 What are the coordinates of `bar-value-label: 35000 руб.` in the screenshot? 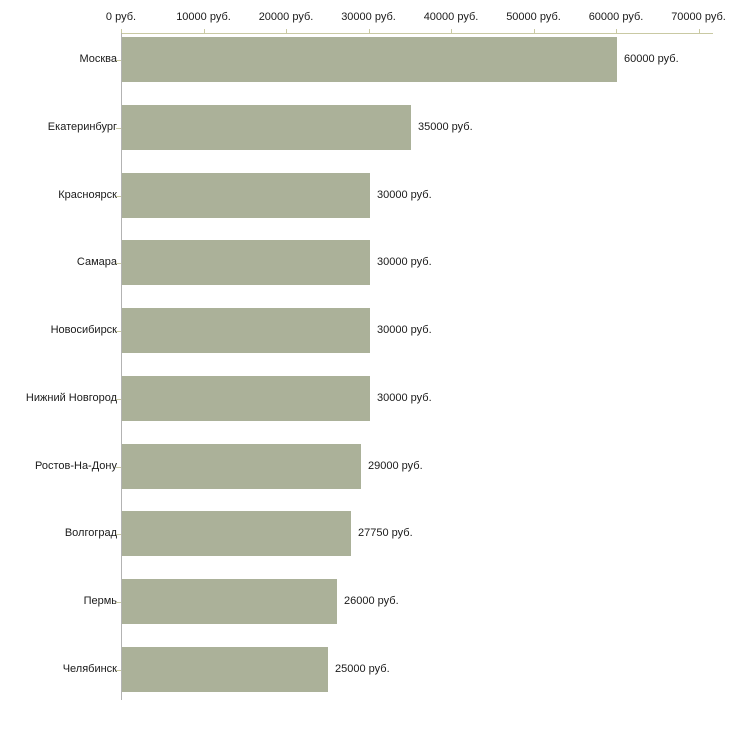 It's located at (445, 127).